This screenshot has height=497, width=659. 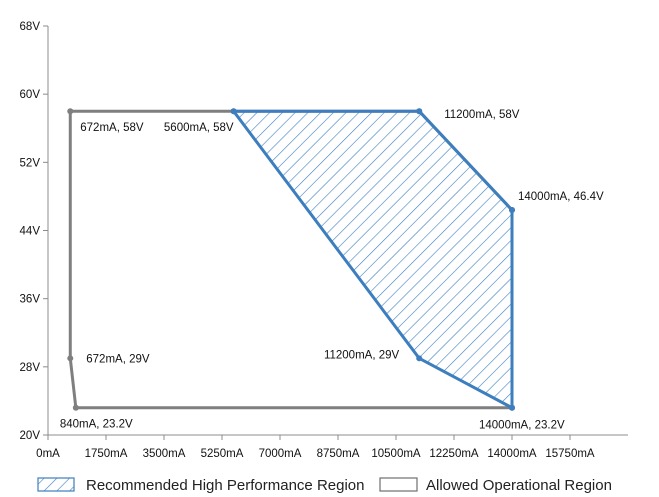 What do you see at coordinates (454, 454) in the screenshot?
I see `x-tick-label: 12250mA` at bounding box center [454, 454].